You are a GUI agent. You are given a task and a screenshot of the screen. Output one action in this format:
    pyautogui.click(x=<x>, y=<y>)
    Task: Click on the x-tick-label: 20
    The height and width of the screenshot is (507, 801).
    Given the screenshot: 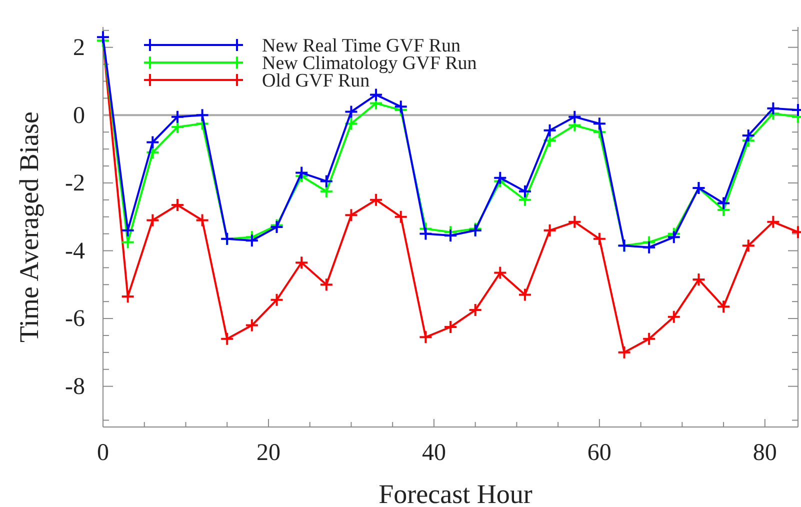 What is the action you would take?
    pyautogui.click(x=268, y=453)
    